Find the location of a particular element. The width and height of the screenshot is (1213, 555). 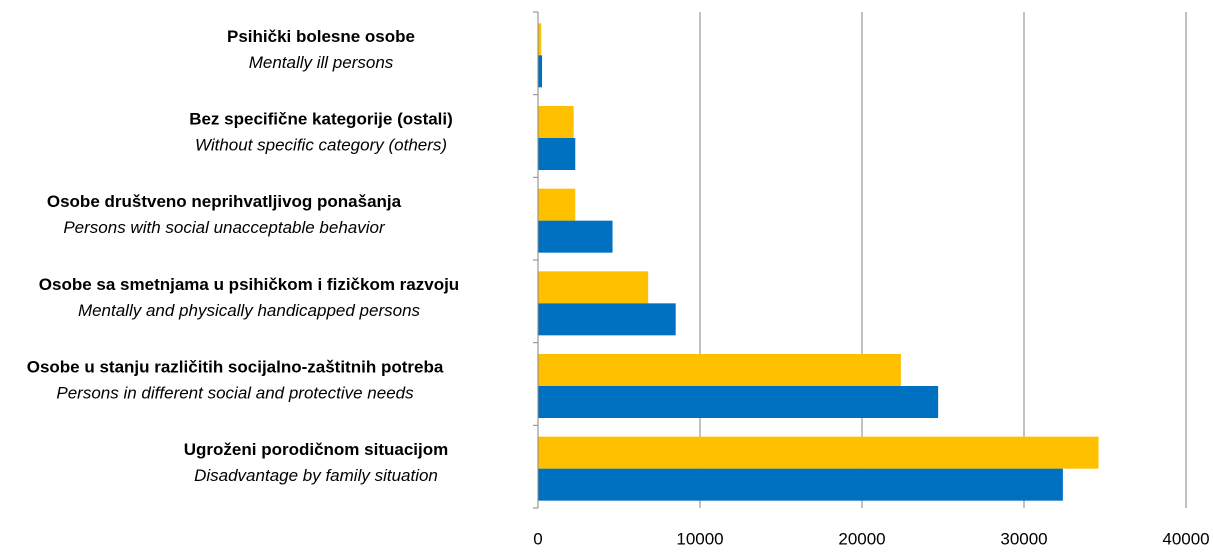

category-label: Bez specifične kategorije (ostali) is located at coordinates (321, 118).